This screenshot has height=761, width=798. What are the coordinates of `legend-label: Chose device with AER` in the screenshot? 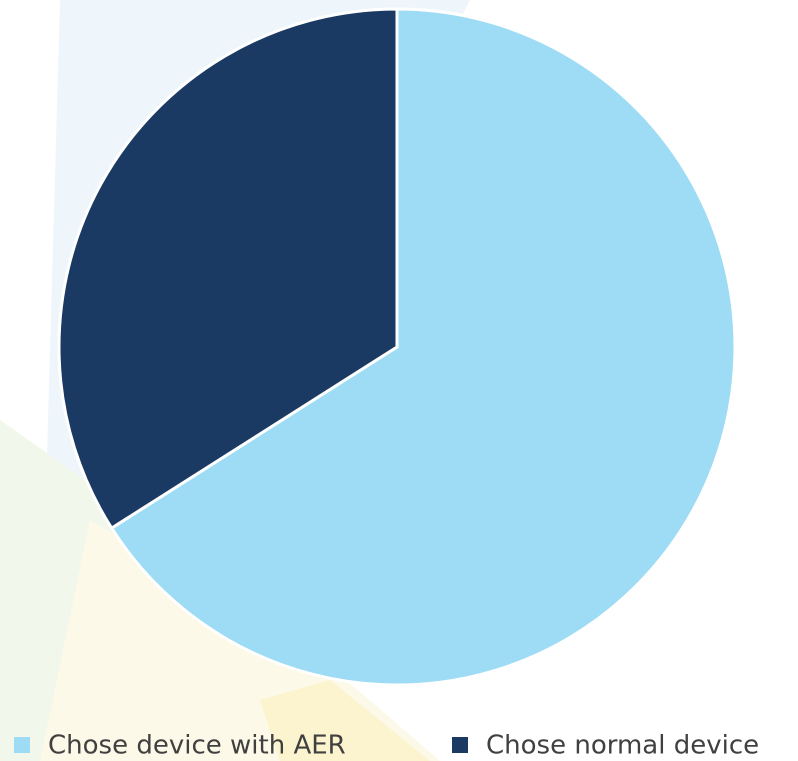 It's located at (197, 746).